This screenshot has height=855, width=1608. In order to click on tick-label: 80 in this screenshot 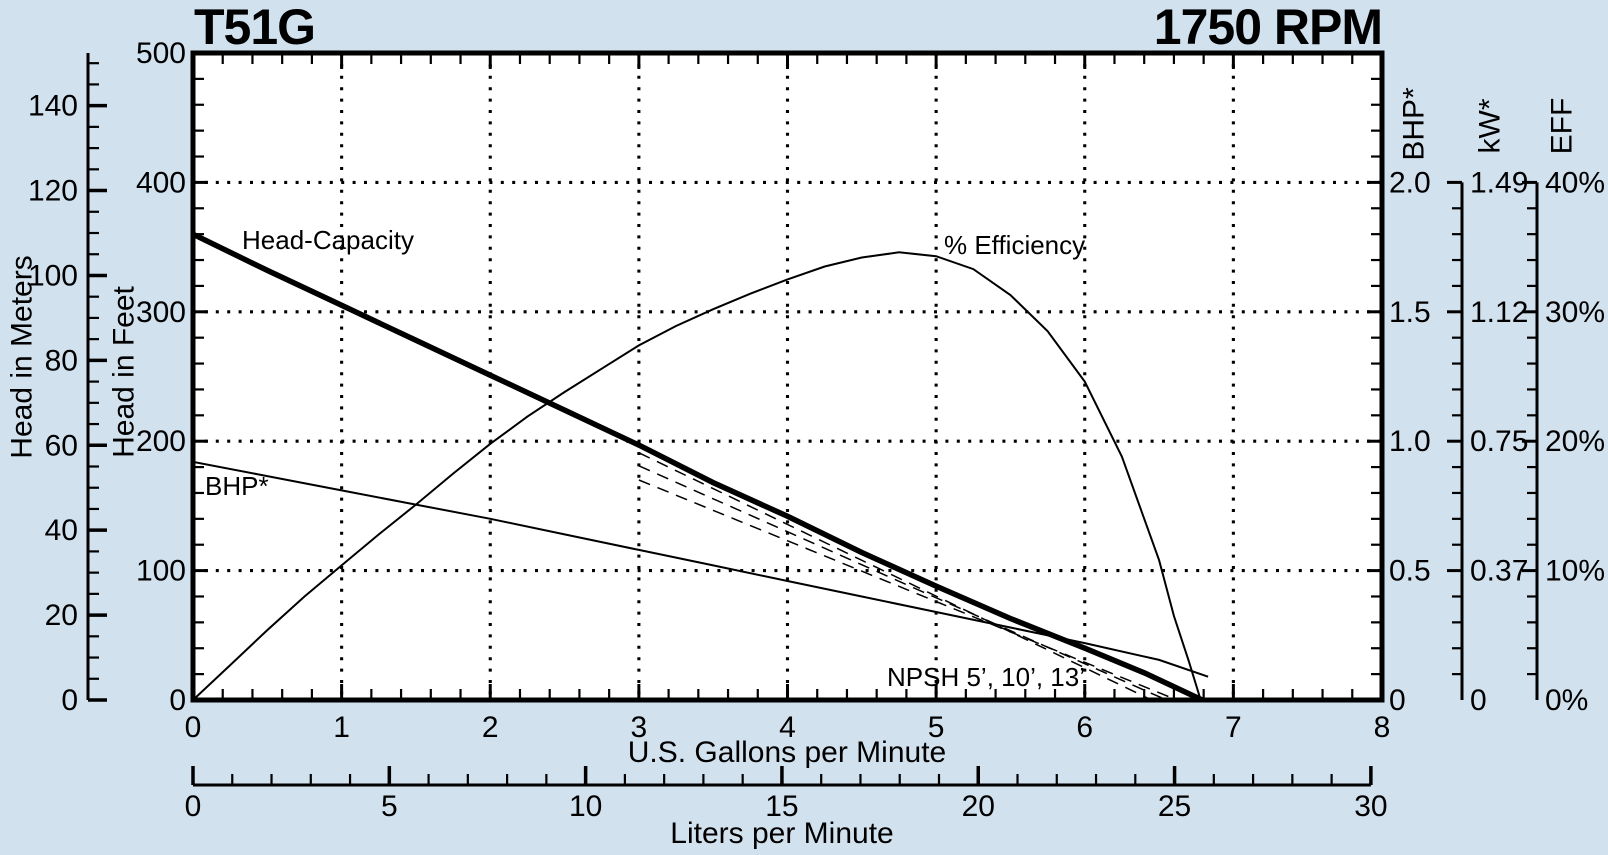, I will do `click(61, 360)`.